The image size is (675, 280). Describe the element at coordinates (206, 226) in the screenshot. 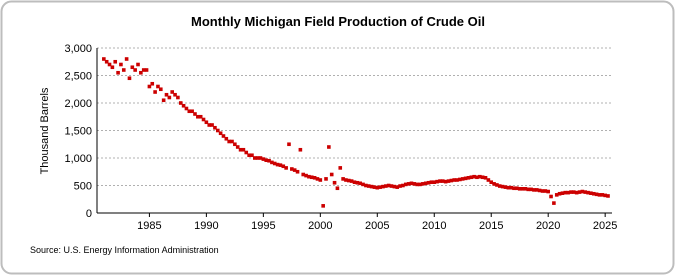

I see `x-tick-label: 1990` at that location.